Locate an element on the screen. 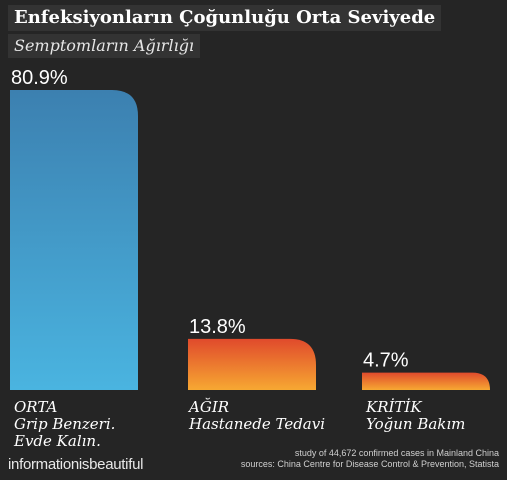  category-label-orta: ORTA Grip Benzeri. Evde Kalın. is located at coordinates (64, 424).